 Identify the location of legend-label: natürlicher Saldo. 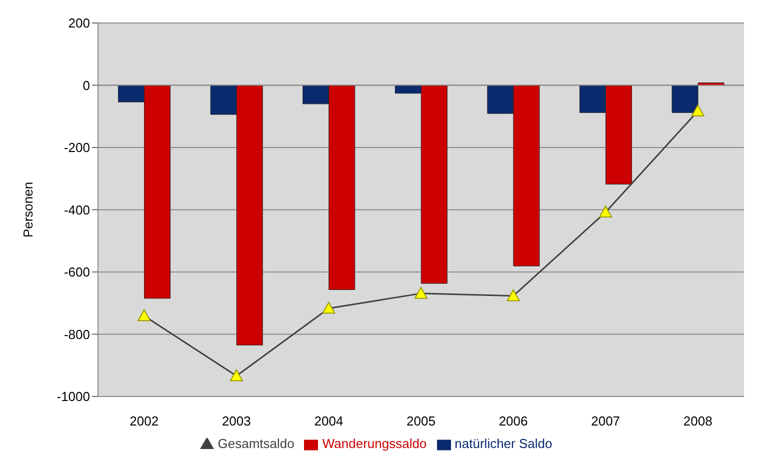
(503, 444).